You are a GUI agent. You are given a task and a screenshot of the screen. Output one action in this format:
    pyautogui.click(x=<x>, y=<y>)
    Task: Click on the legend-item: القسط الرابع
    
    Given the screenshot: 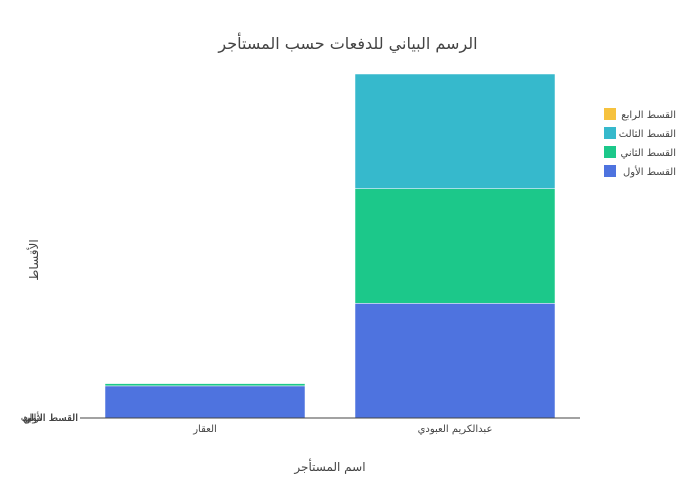 What is the action you would take?
    pyautogui.click(x=640, y=114)
    